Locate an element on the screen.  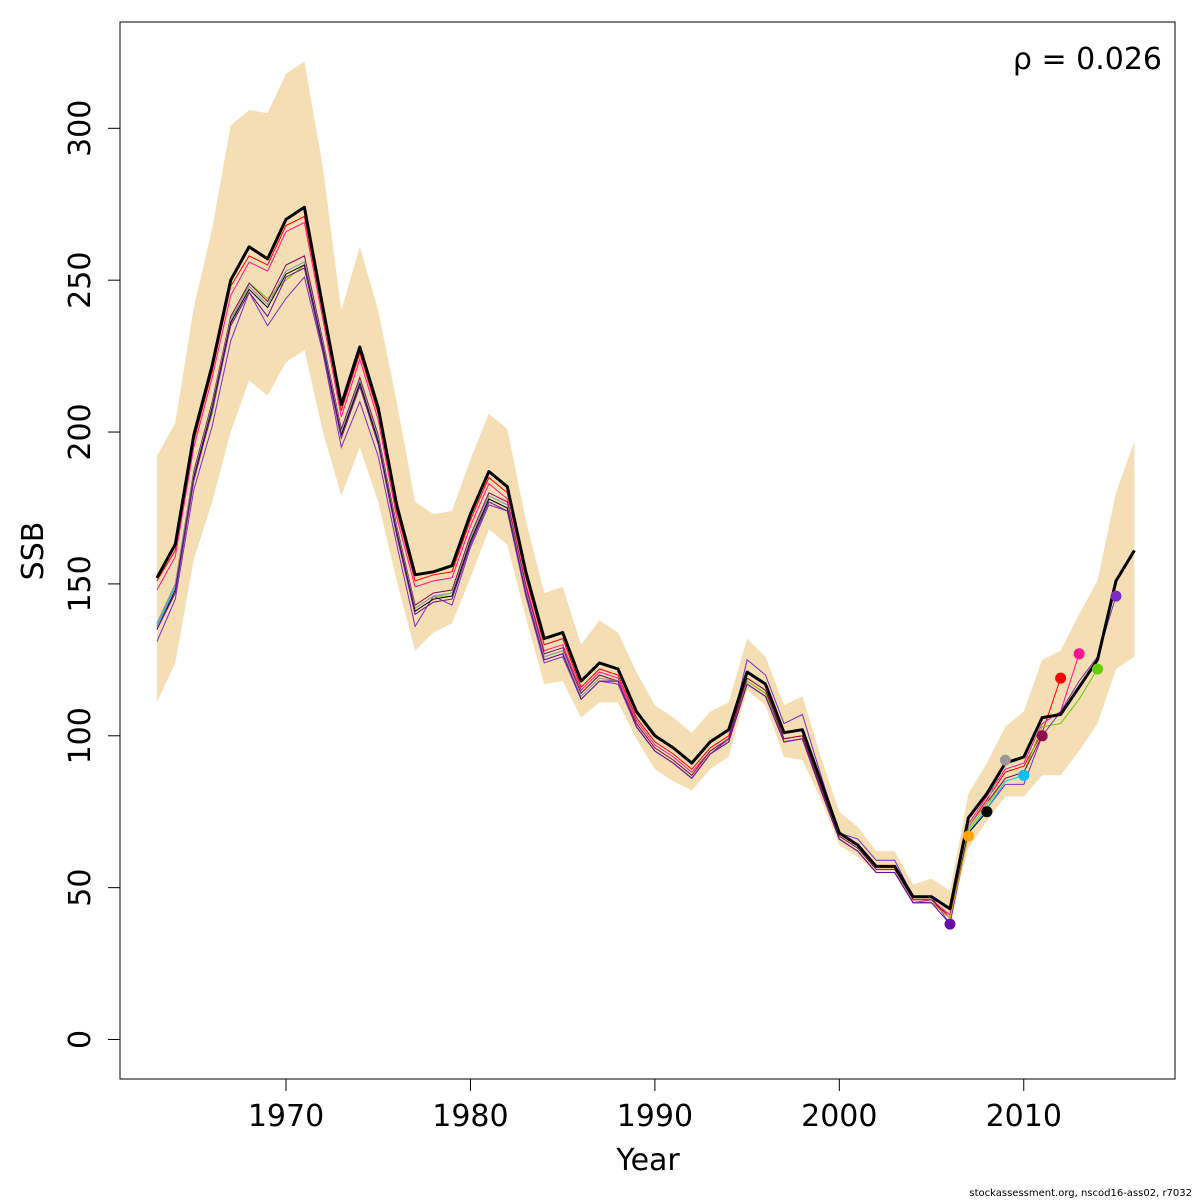
peel-endpoint-2013 is located at coordinates (1079, 654).